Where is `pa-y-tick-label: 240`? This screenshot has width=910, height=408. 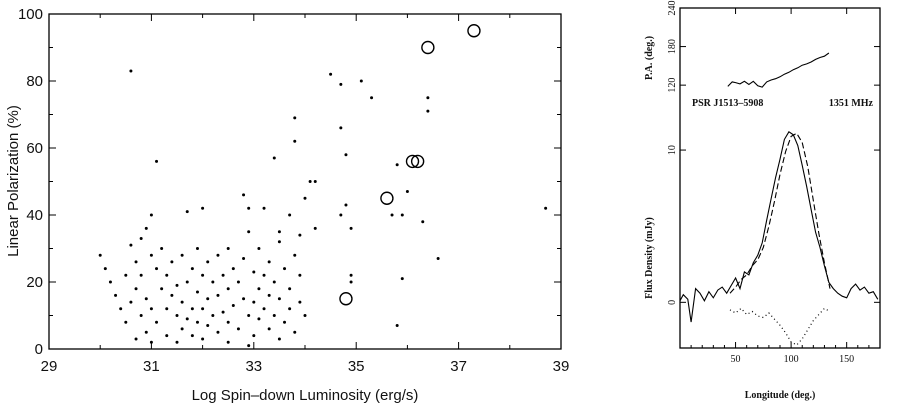
pa-y-tick-label: 240 is located at coordinates (672, 8).